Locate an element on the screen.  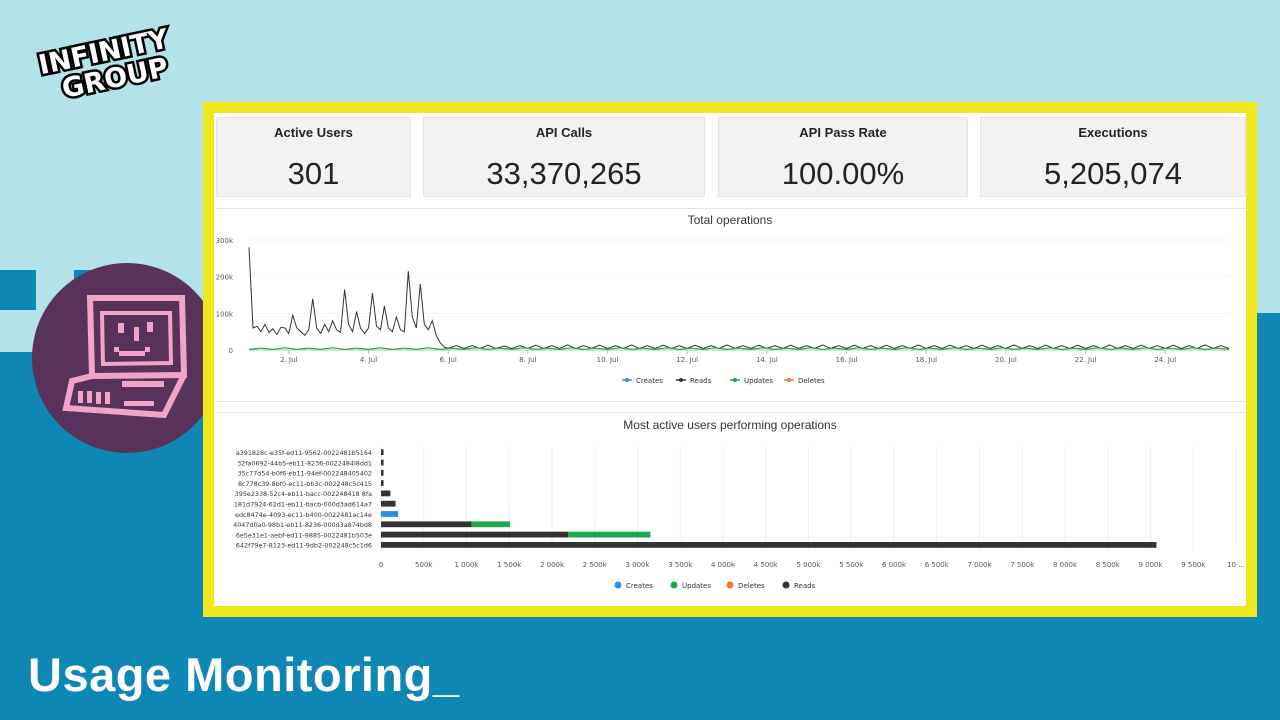
x-tick-label: 5 000k is located at coordinates (808, 565).